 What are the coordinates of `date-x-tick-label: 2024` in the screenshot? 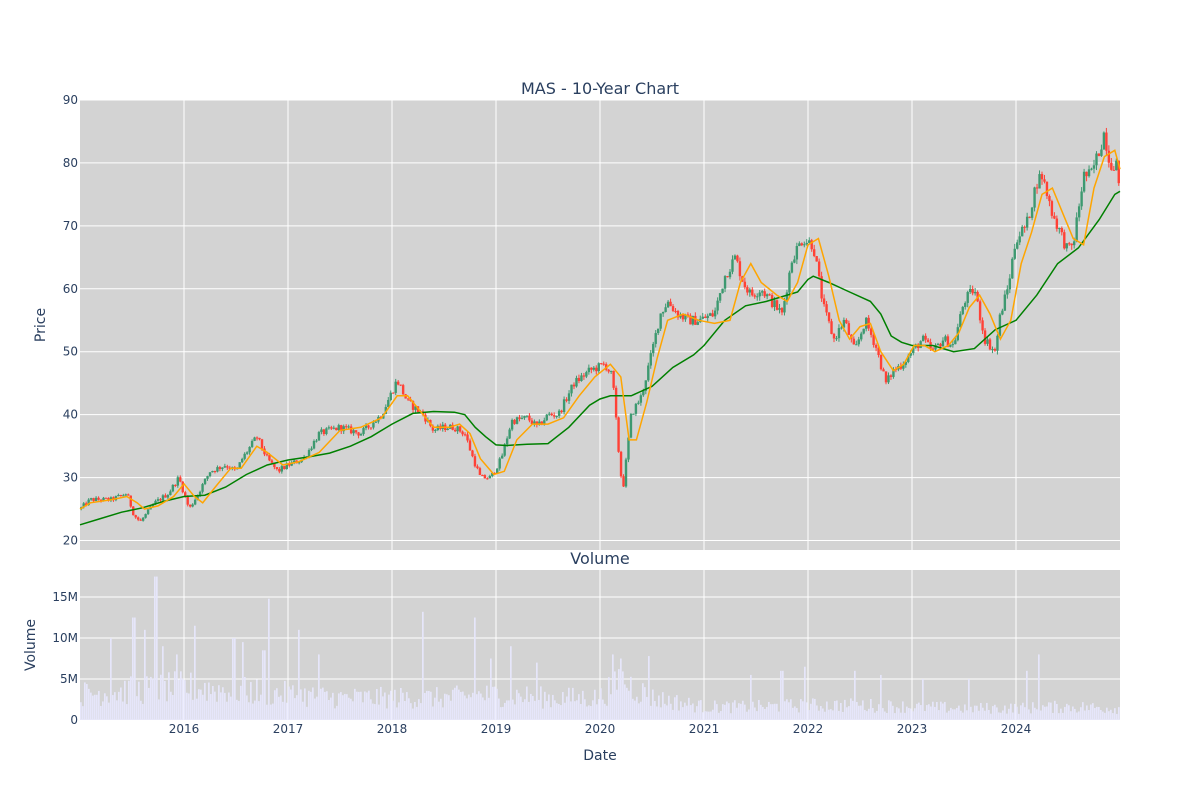 It's located at (1016, 729).